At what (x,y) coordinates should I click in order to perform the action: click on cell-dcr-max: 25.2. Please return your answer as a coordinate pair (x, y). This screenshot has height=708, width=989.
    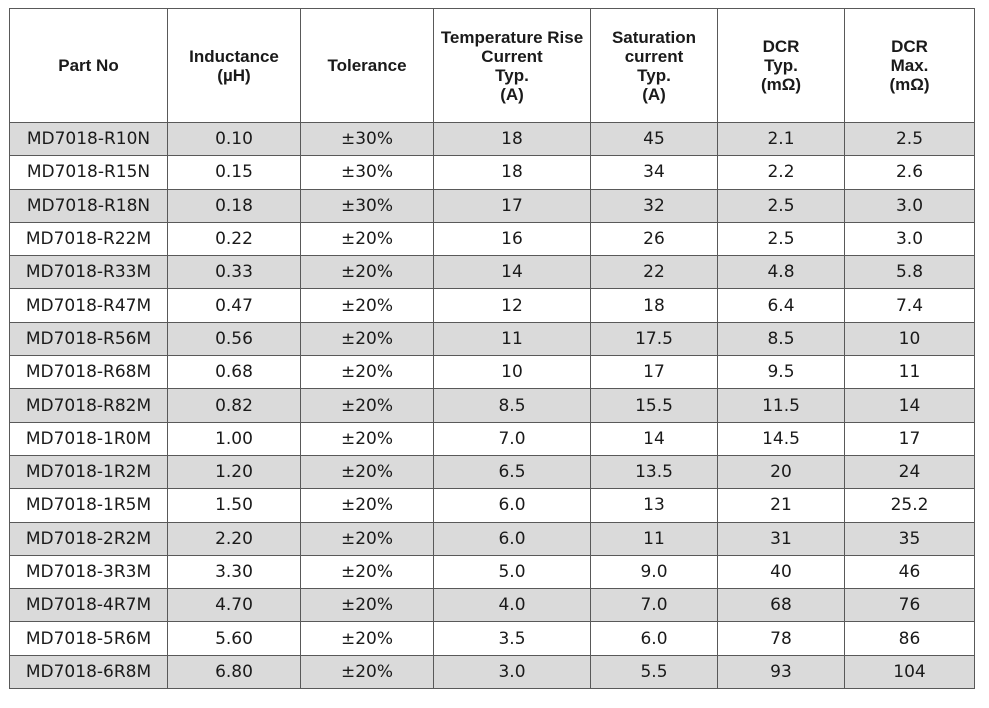
    Looking at the image, I should click on (909, 505).